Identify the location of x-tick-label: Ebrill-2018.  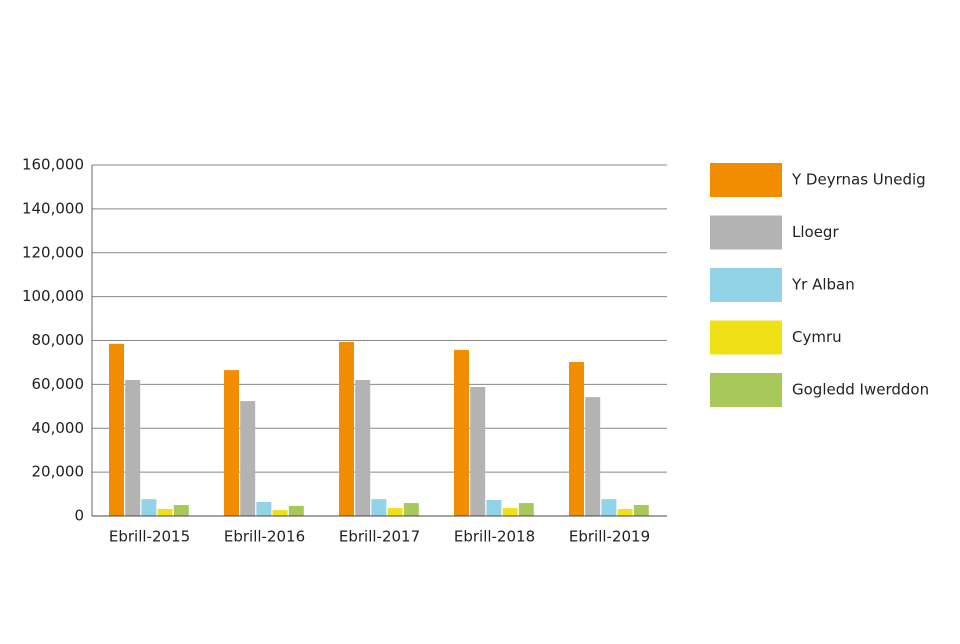
(494, 537).